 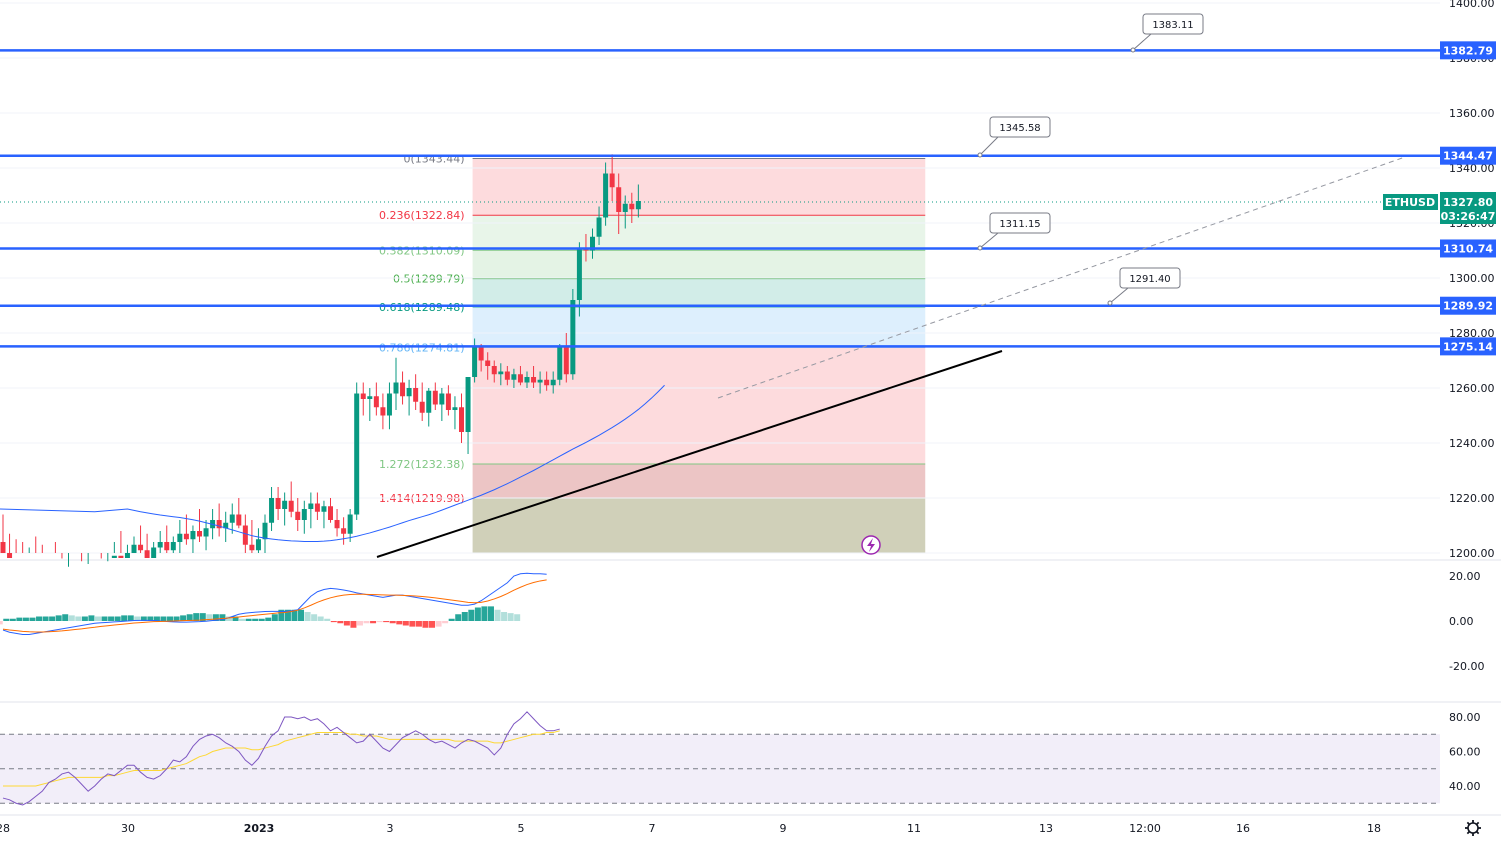 I want to click on rsi-tick-label: 80.00, so click(x=1465, y=717).